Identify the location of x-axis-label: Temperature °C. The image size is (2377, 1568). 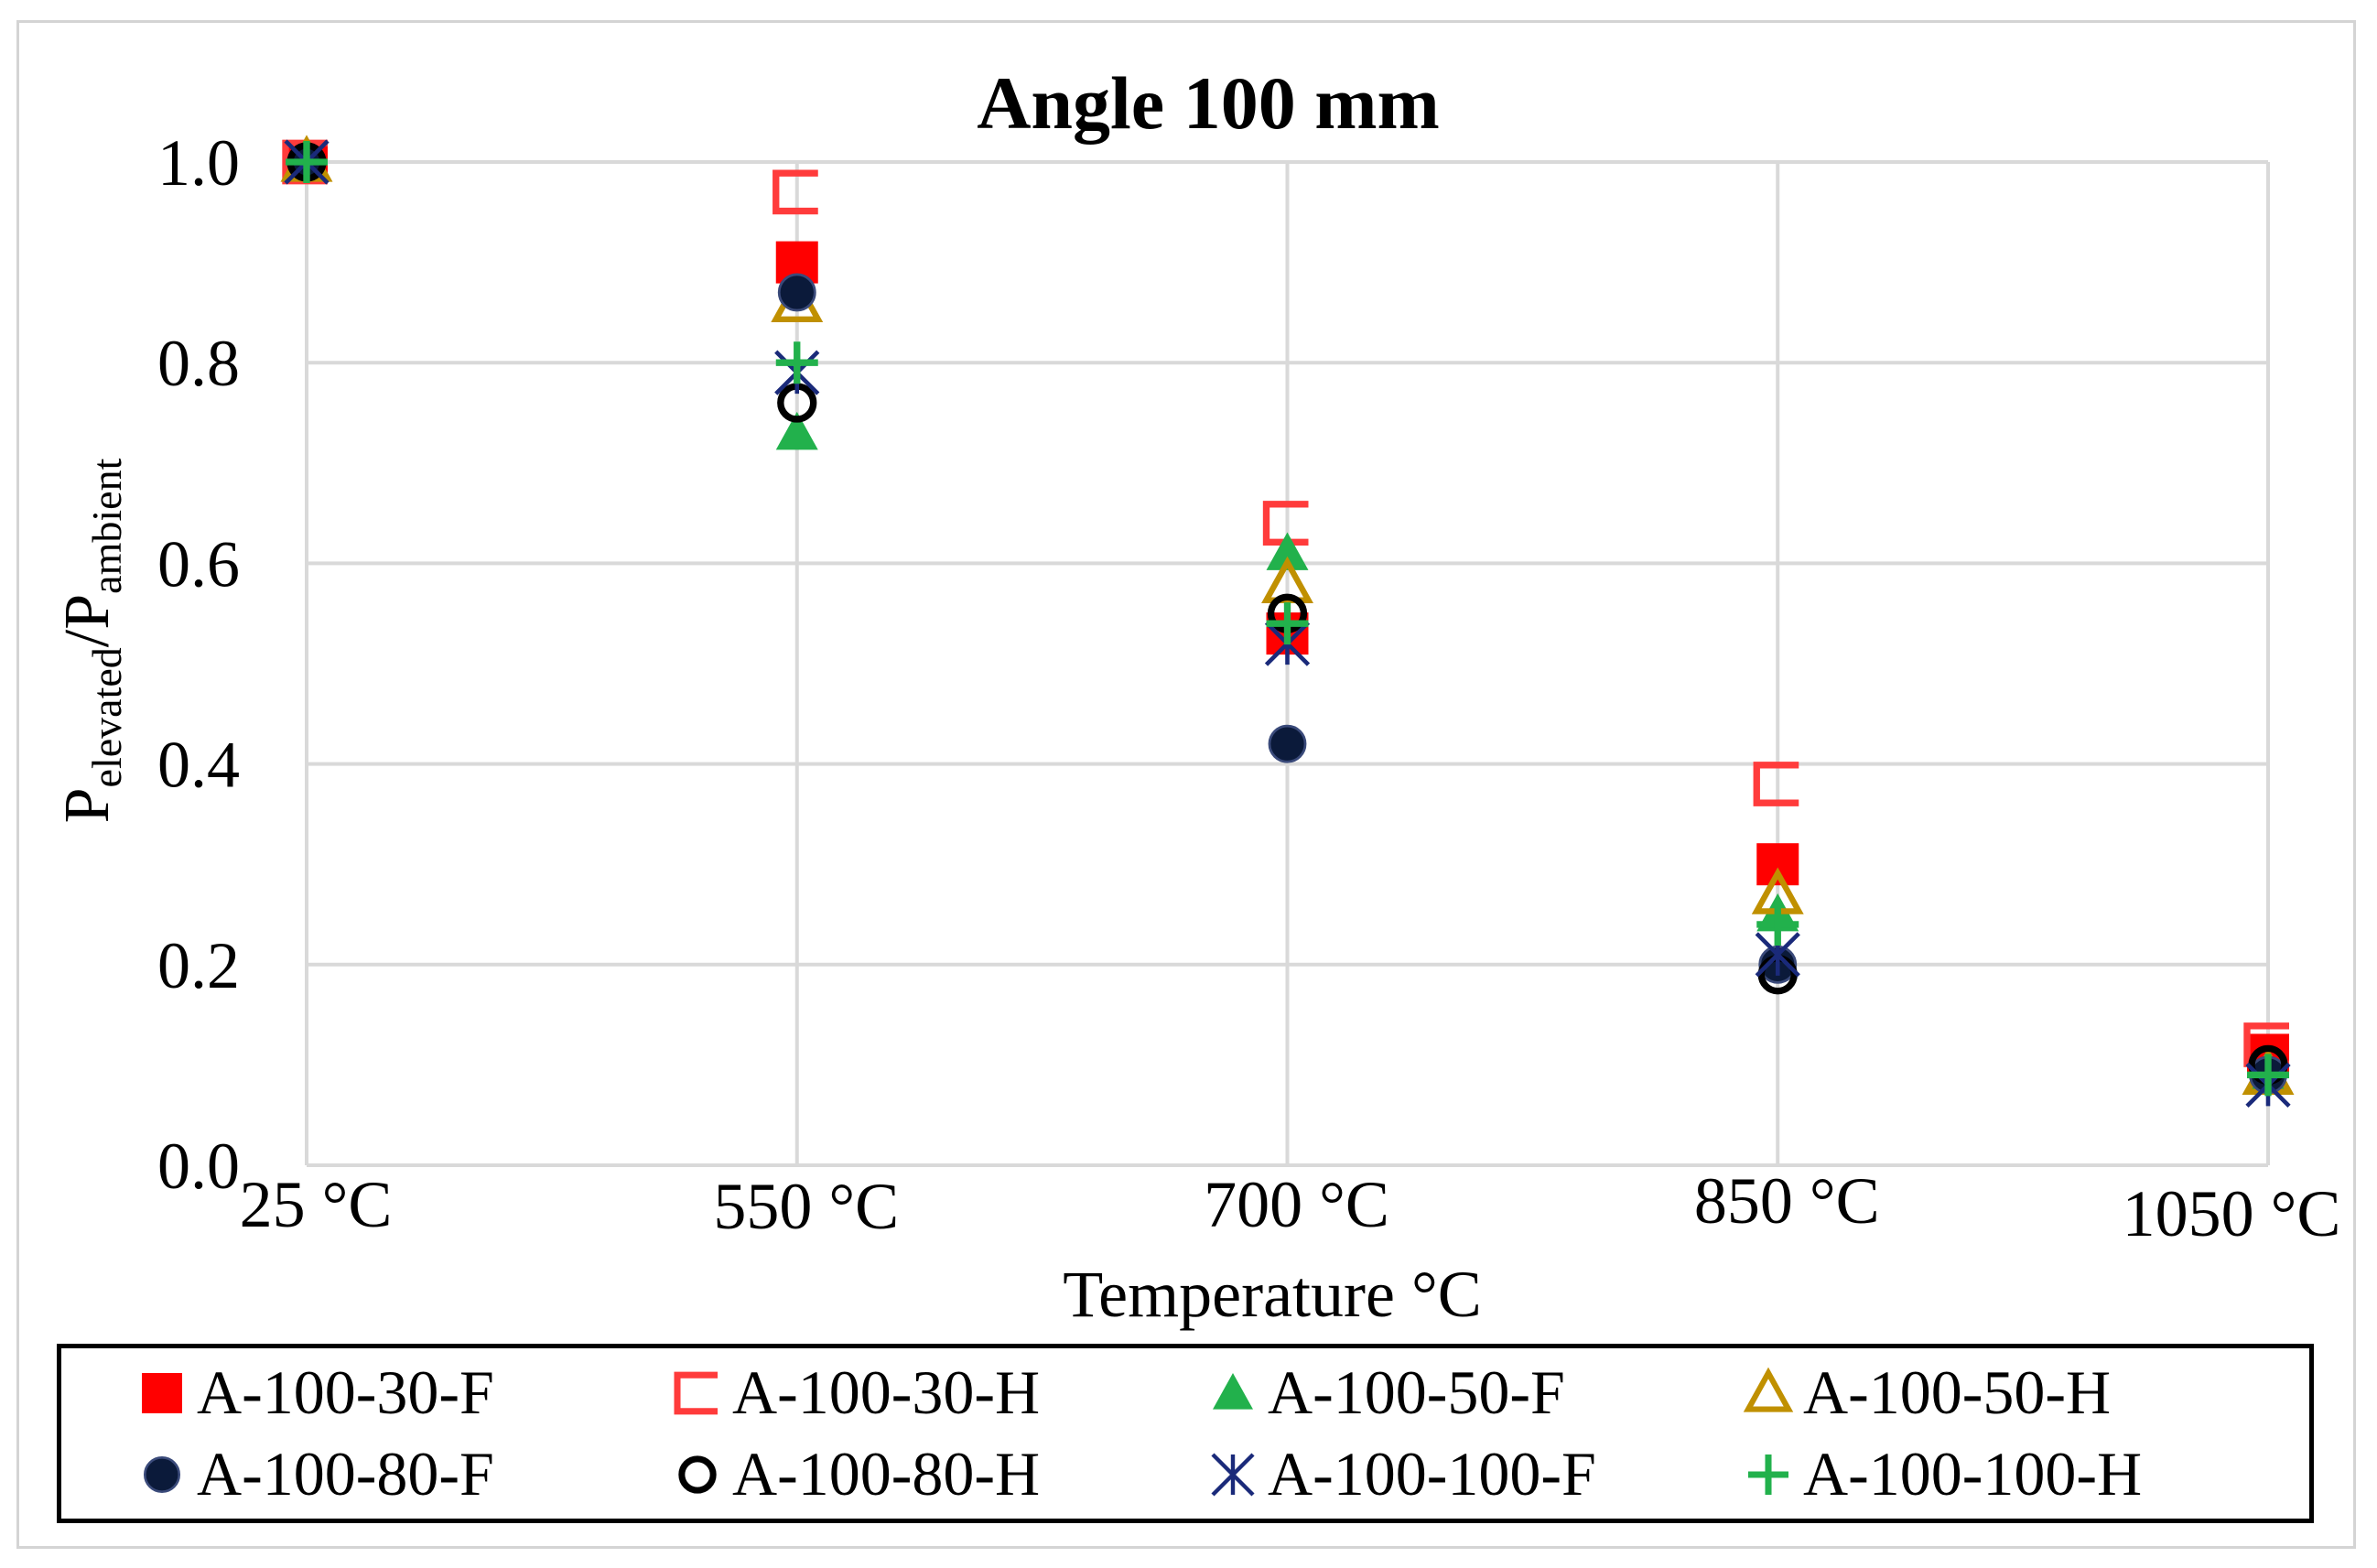
(1272, 1294).